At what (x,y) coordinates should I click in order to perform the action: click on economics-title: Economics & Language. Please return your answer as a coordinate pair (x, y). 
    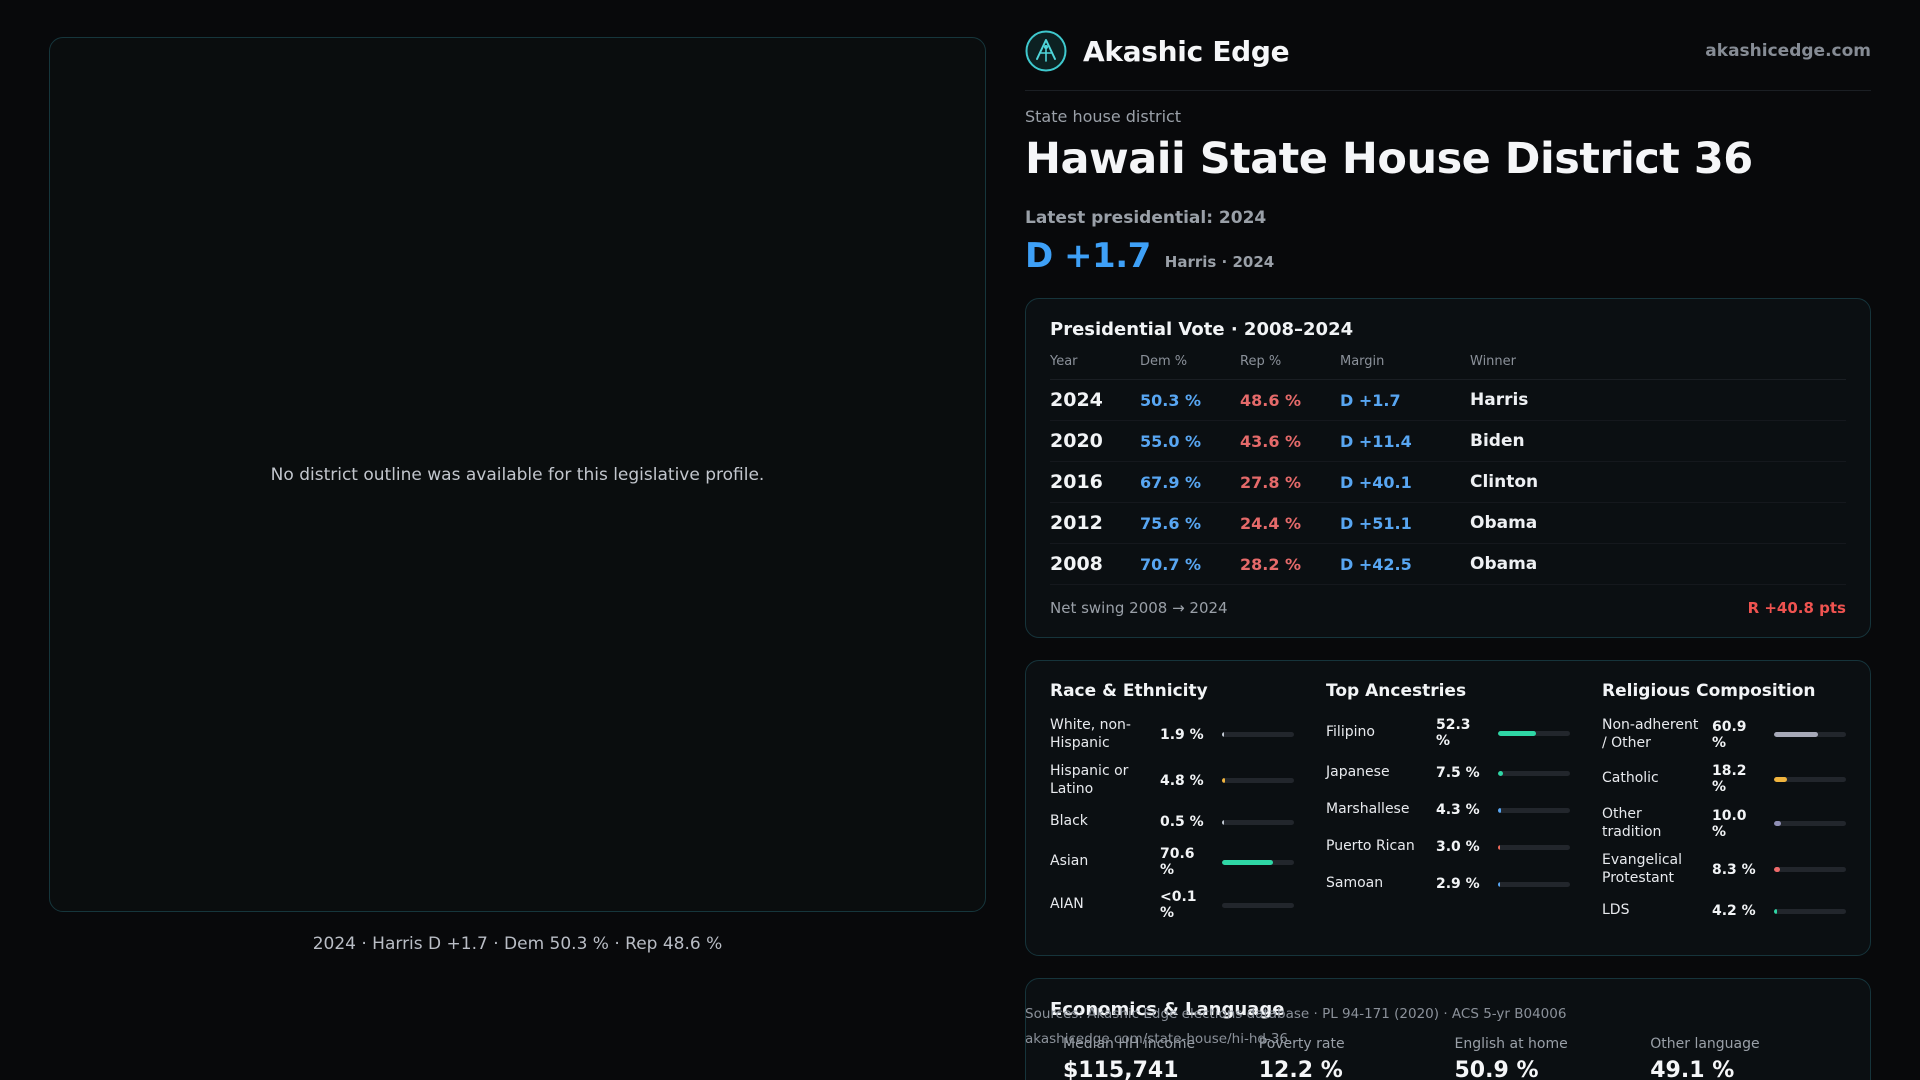
    Looking at the image, I should click on (1167, 1009).